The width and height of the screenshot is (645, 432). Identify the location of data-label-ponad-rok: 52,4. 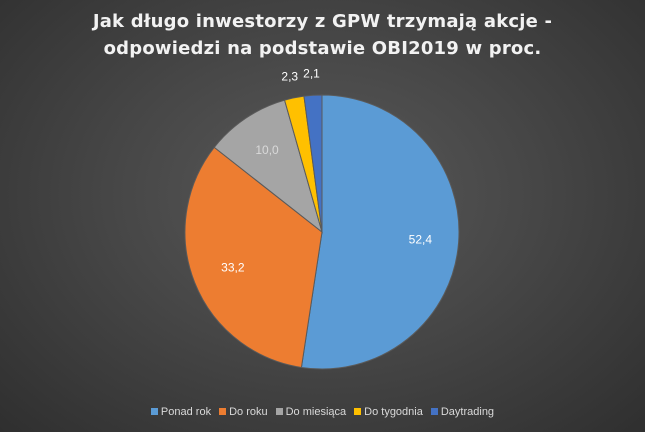
(421, 239).